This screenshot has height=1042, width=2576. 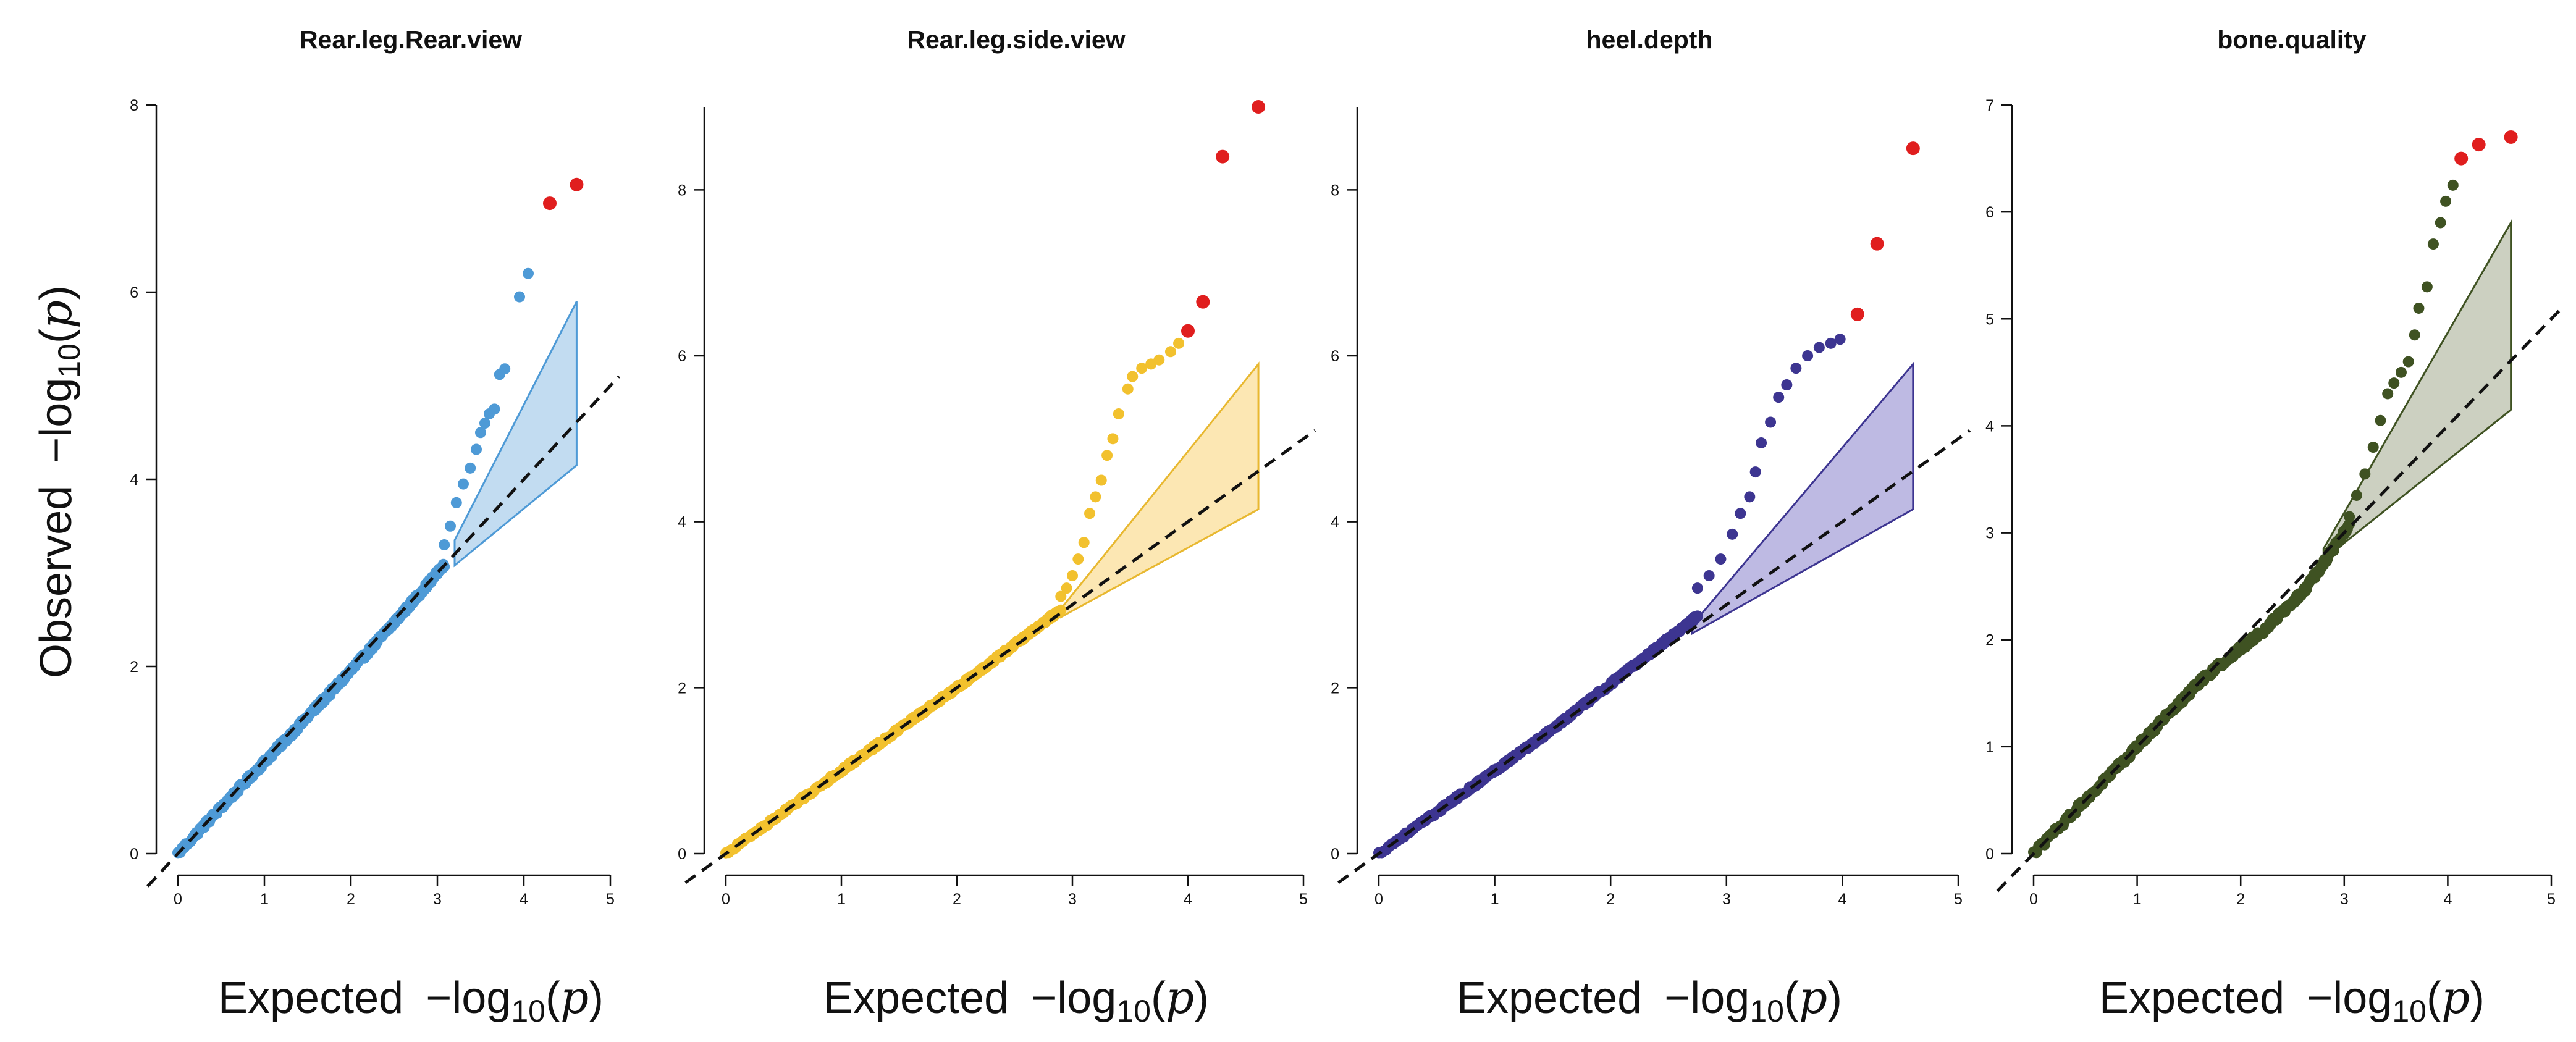 I want to click on y-tick-label: 5, so click(x=1989, y=319).